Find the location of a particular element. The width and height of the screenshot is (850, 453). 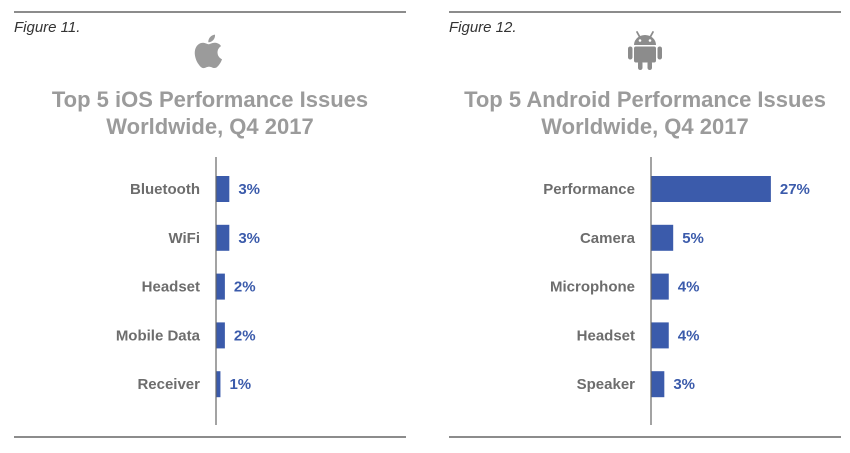

figure-label: Figure 12. is located at coordinates (483, 27).